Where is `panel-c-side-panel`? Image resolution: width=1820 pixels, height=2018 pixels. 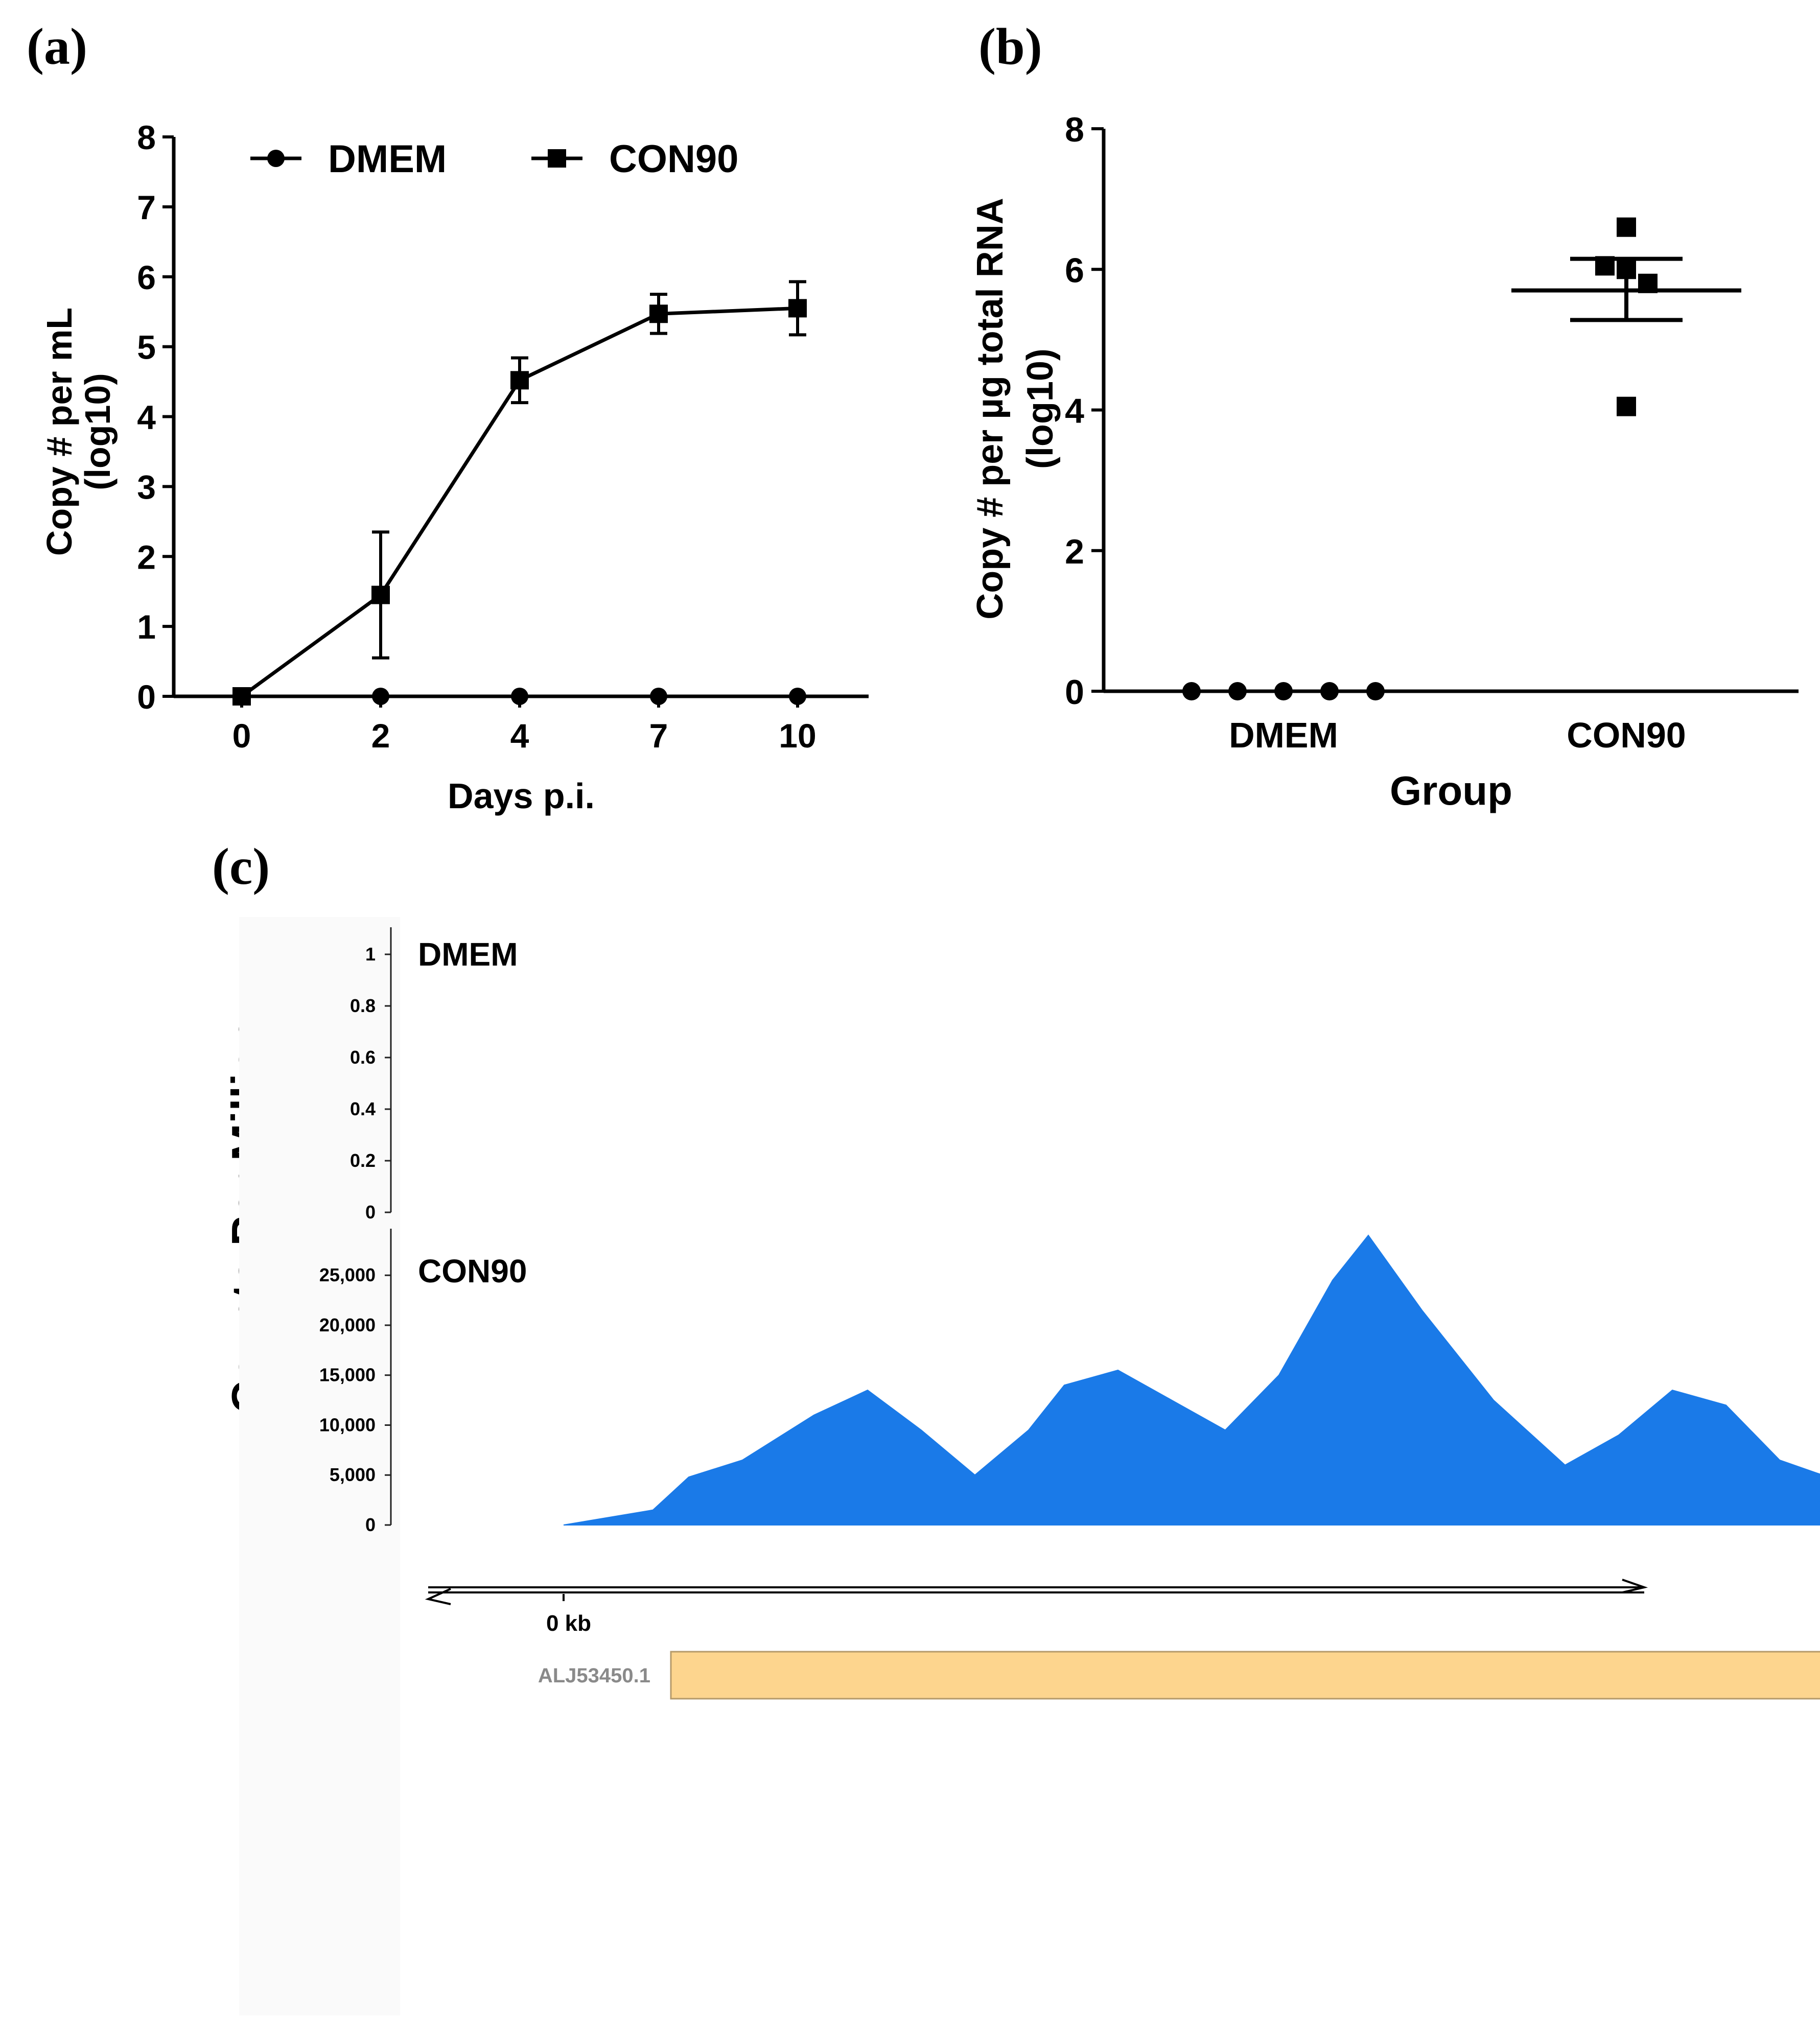
panel-c-side-panel is located at coordinates (319, 1466).